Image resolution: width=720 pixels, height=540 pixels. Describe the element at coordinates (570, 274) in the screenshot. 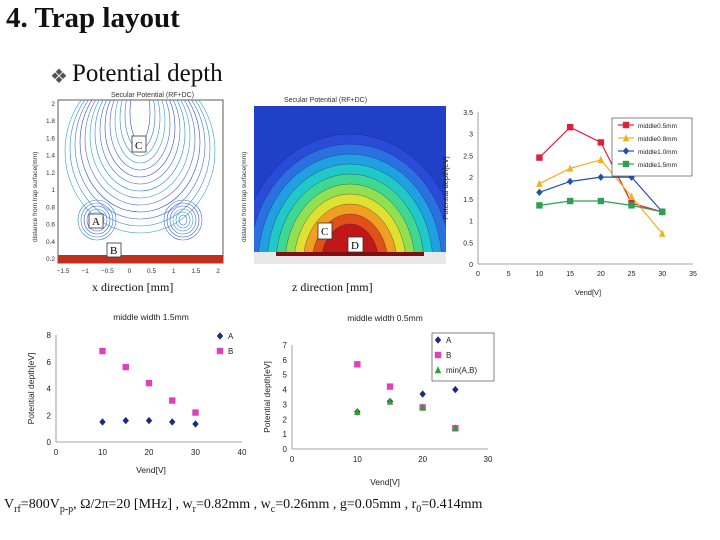

I see `x-tick-label: 15` at that location.